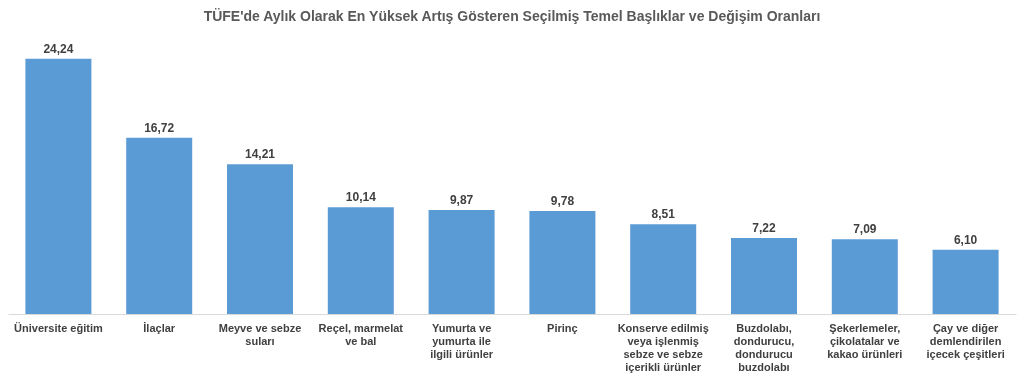  I want to click on x-tick-label: Pirinç, so click(562, 327).